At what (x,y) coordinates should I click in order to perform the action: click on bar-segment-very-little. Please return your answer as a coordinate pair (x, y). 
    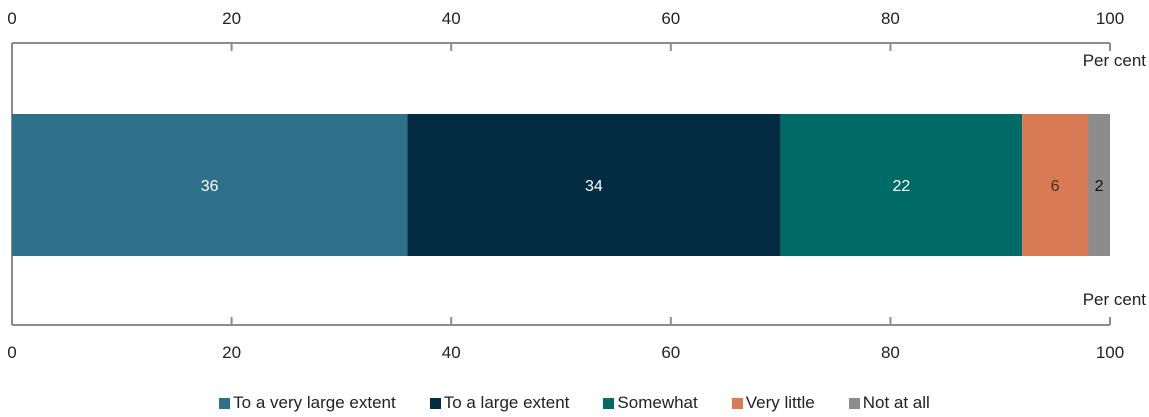
    Looking at the image, I should click on (1055, 185).